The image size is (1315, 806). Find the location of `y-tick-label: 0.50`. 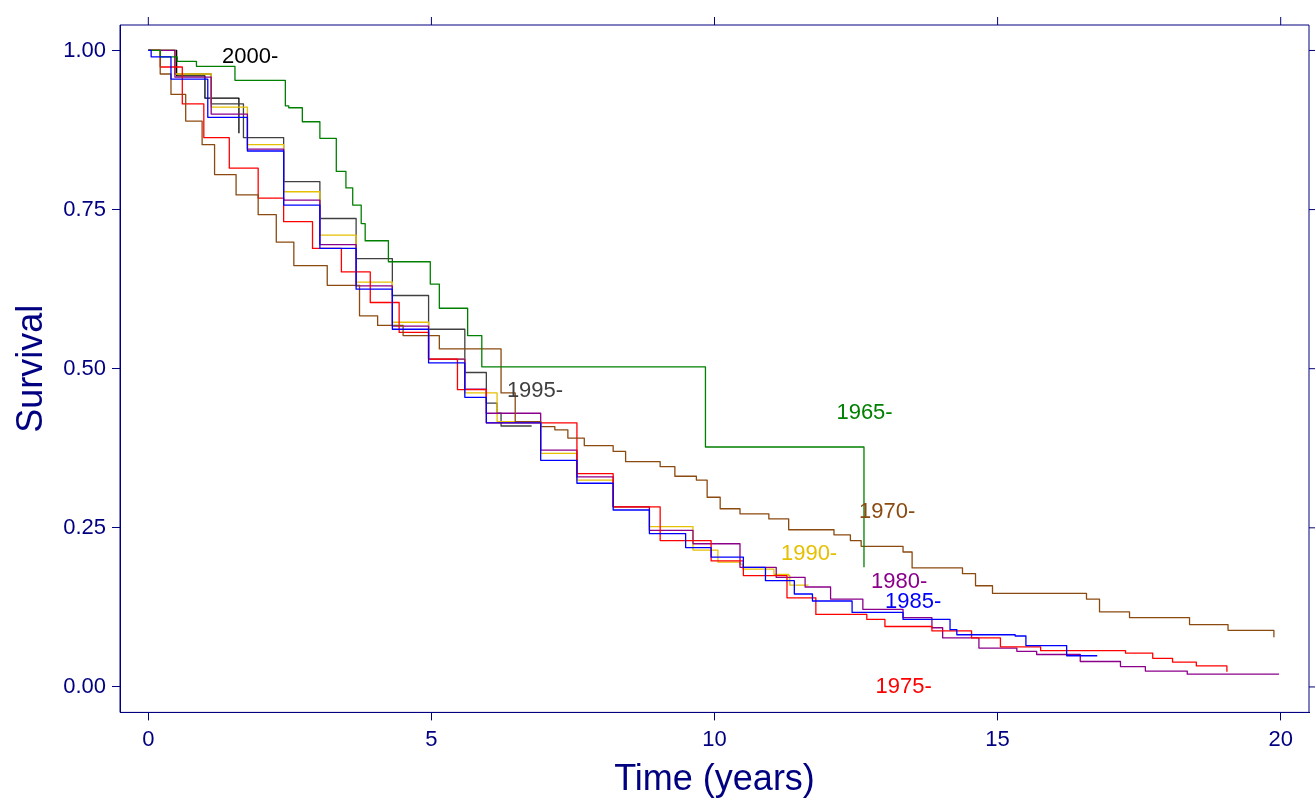

y-tick-label: 0.50 is located at coordinates (85, 367).